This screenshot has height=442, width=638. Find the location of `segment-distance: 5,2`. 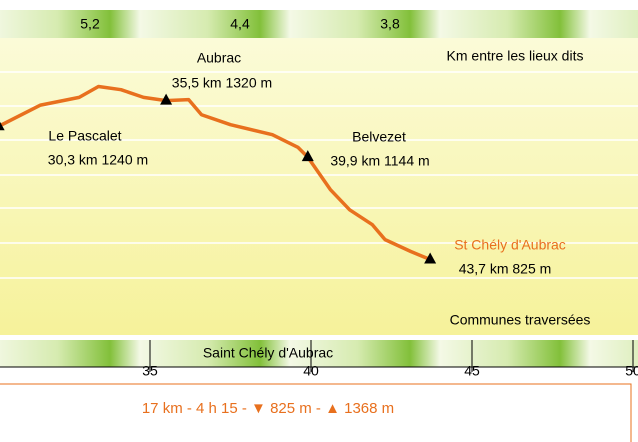

segment-distance: 5,2 is located at coordinates (90, 24).